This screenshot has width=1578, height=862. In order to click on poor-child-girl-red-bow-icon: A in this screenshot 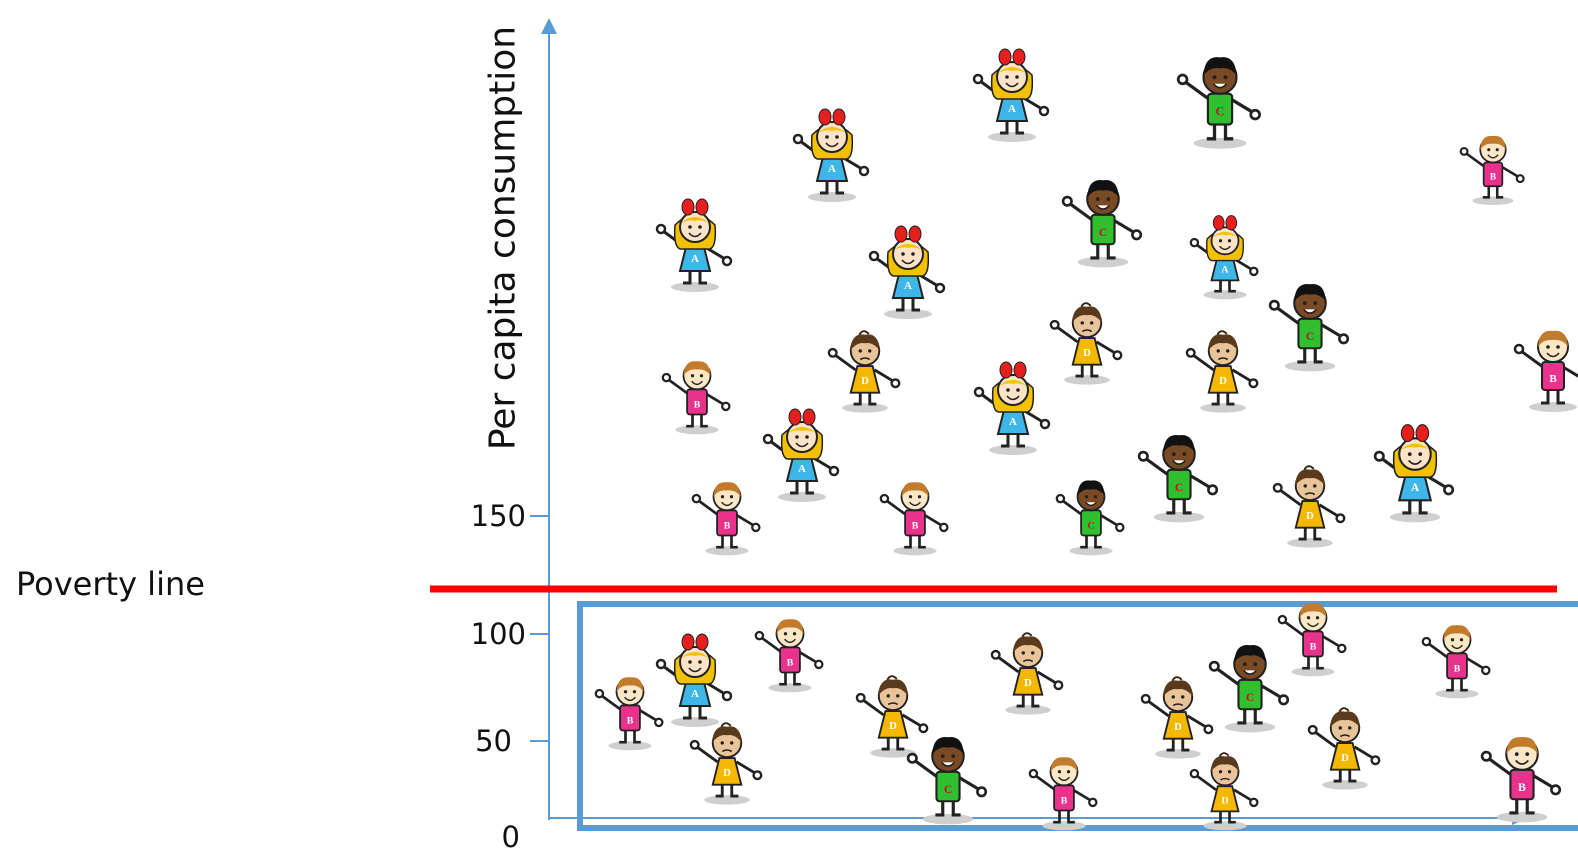, I will do `click(694, 680)`.